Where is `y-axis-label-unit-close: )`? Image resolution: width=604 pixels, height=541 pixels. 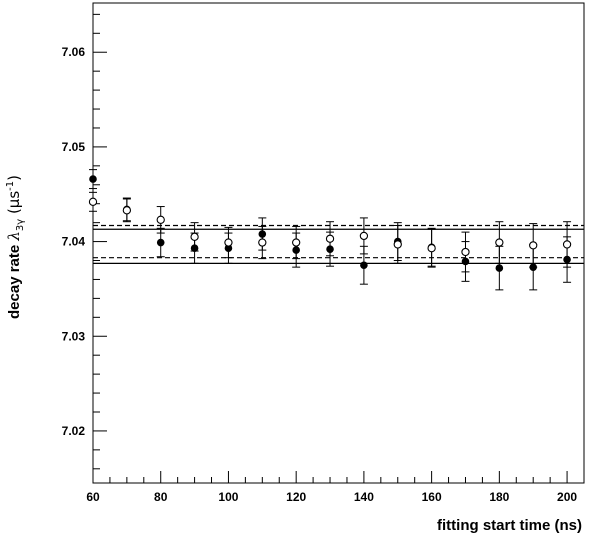
y-axis-label-unit-close: ) is located at coordinates (14, 178).